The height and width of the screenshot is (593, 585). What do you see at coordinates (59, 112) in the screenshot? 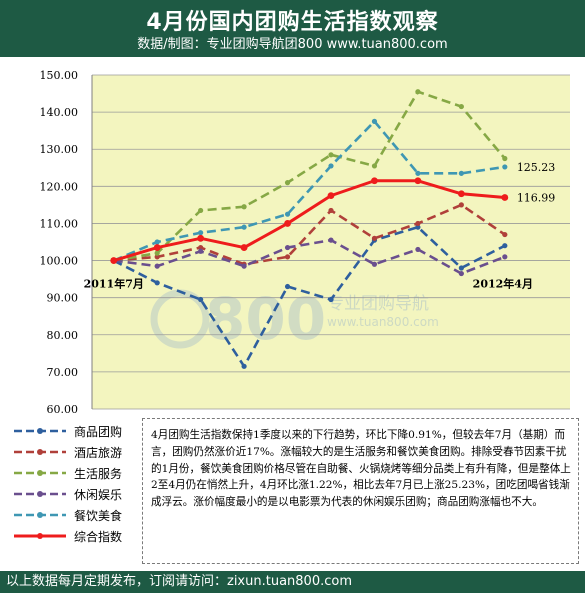
I see `y-tick-label: 140.00` at bounding box center [59, 112].